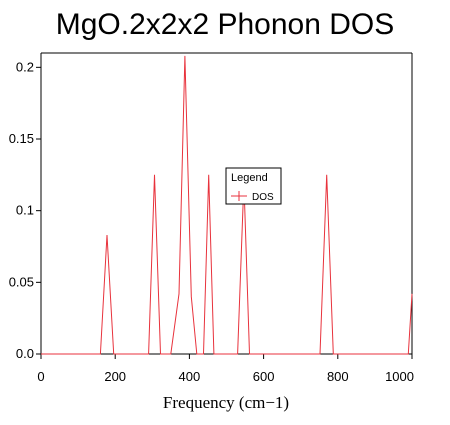  I want to click on y-tick-label: 0.1, so click(25, 210).